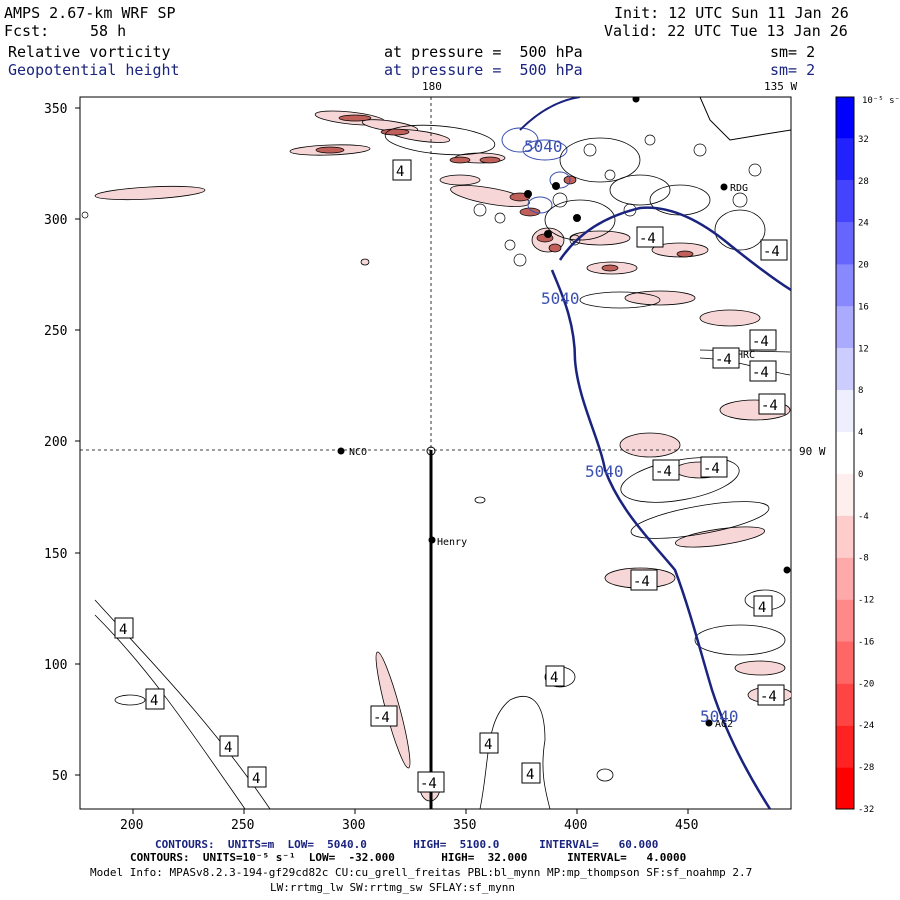  I want to click on station-label: AG2, so click(724, 724).